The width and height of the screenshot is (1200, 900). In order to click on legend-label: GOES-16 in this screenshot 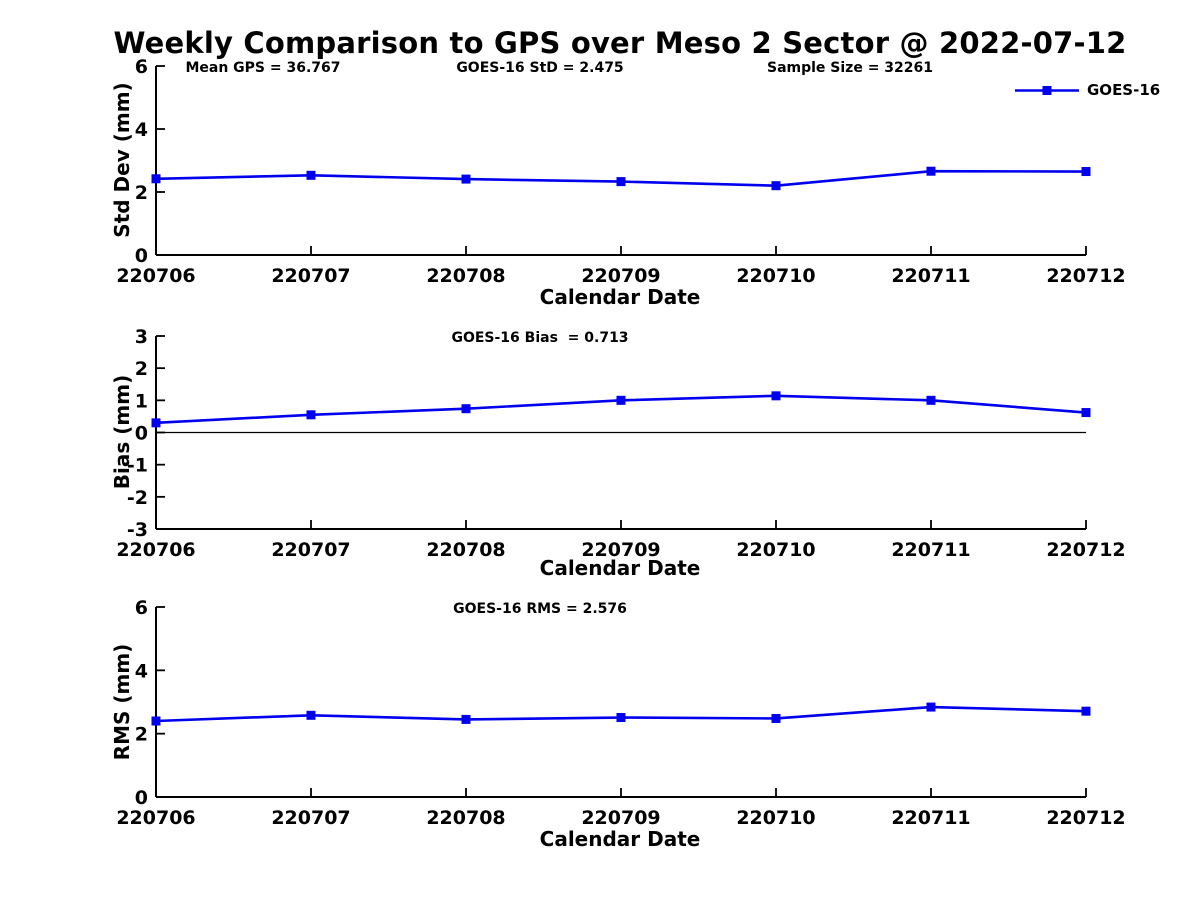, I will do `click(1124, 90)`.